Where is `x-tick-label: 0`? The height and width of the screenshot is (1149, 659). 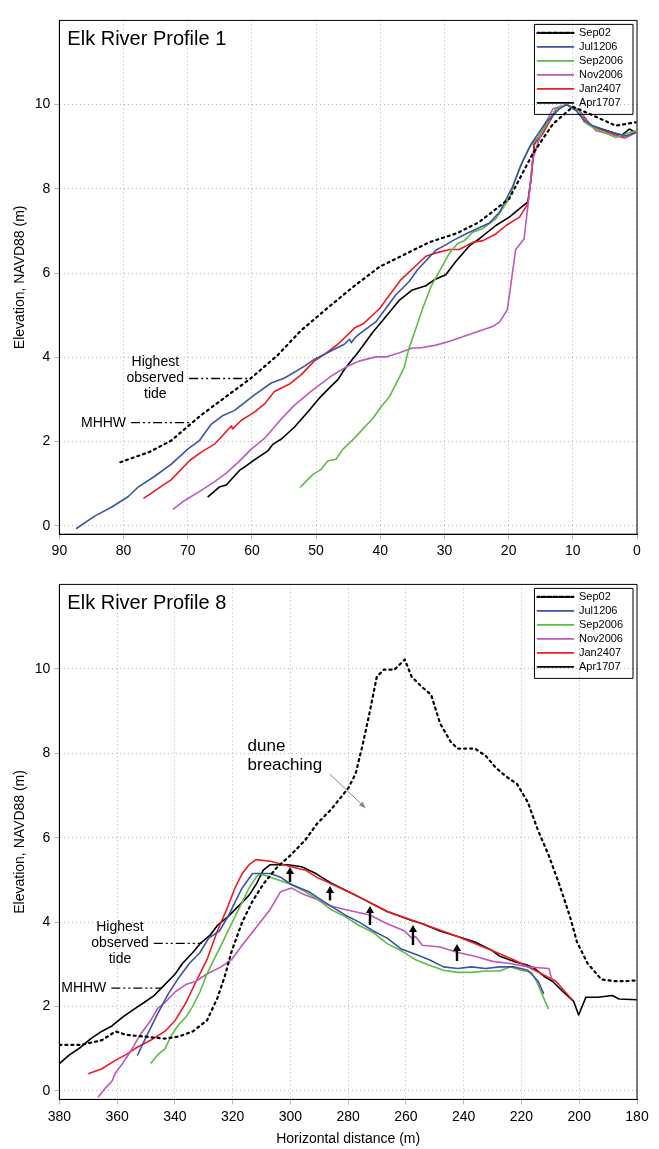 x-tick-label: 0 is located at coordinates (637, 550).